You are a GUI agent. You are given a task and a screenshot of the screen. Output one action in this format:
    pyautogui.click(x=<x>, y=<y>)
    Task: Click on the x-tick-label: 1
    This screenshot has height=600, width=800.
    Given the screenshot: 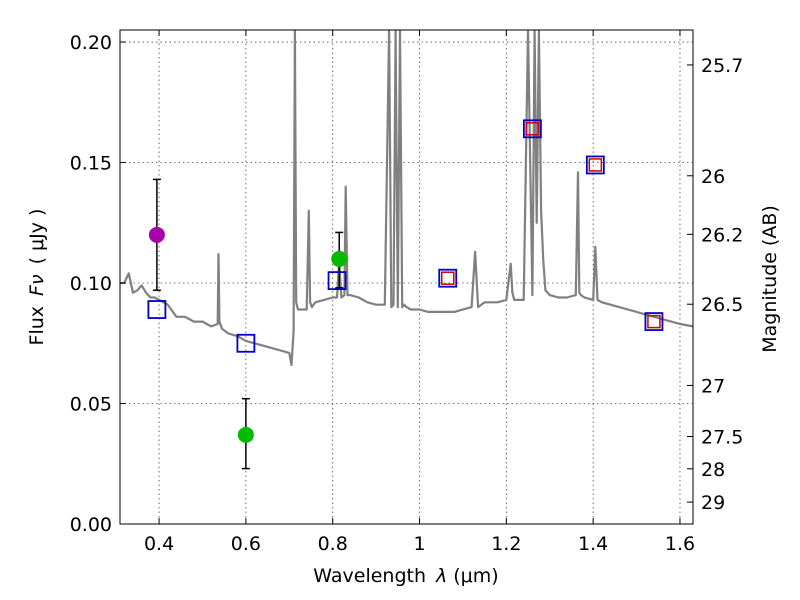 What is the action you would take?
    pyautogui.click(x=419, y=544)
    